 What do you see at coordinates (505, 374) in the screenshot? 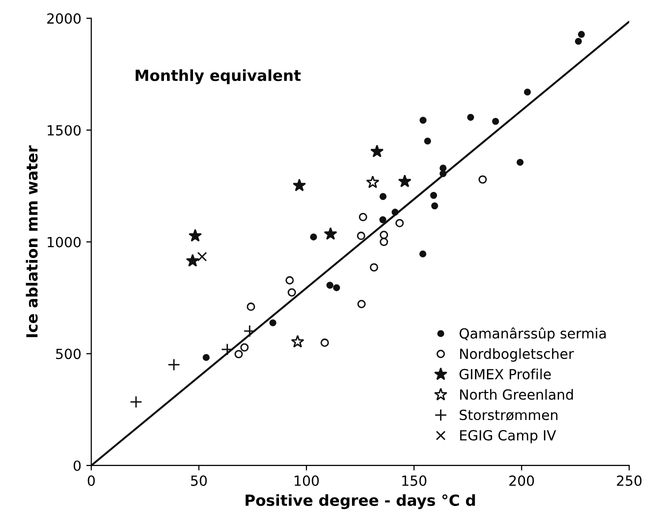
I see `legend-label: GIMEX Profile` at bounding box center [505, 374].